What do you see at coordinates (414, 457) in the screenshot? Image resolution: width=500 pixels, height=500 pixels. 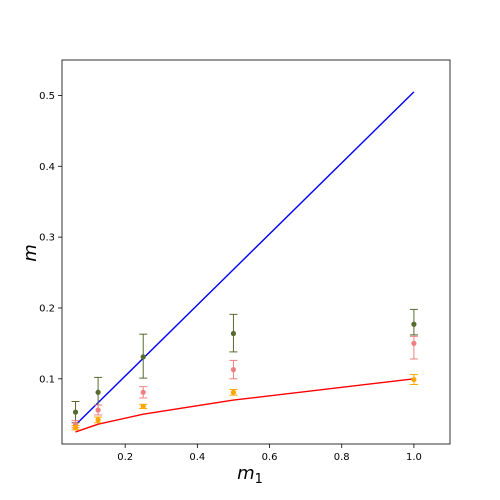 I see `x-tick-label: 1.0` at bounding box center [414, 457].